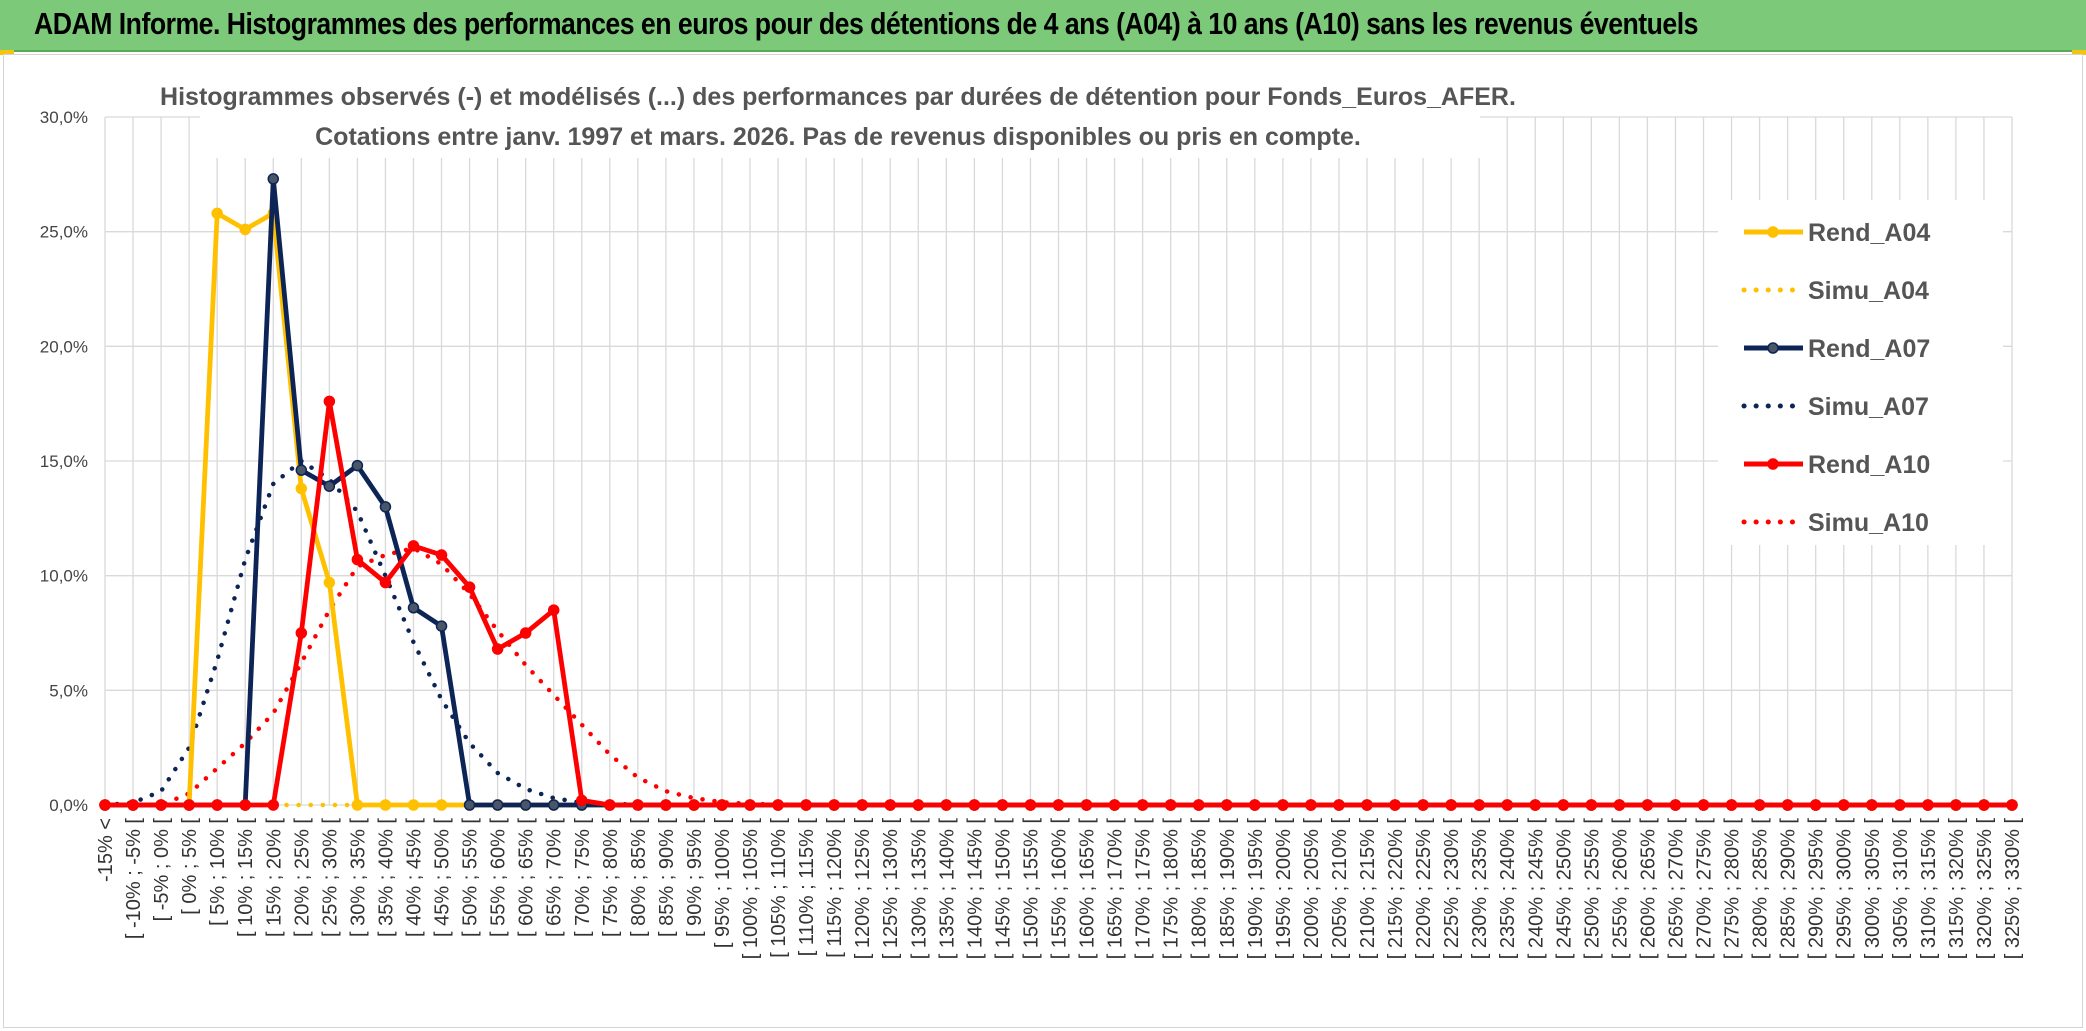 This screenshot has width=2086, height=1031. What do you see at coordinates (527, 877) in the screenshot?
I see `x-tick-label: [ 60% ; 65% [` at bounding box center [527, 877].